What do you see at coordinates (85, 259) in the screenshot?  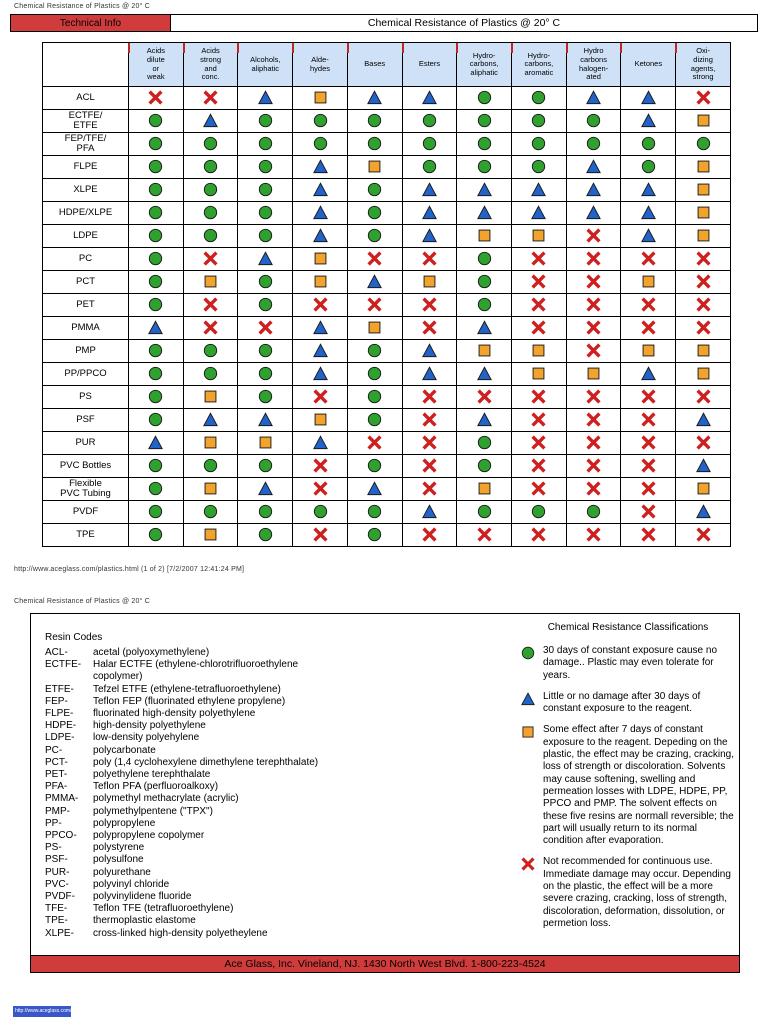 I see `resin-label: PC` at bounding box center [85, 259].